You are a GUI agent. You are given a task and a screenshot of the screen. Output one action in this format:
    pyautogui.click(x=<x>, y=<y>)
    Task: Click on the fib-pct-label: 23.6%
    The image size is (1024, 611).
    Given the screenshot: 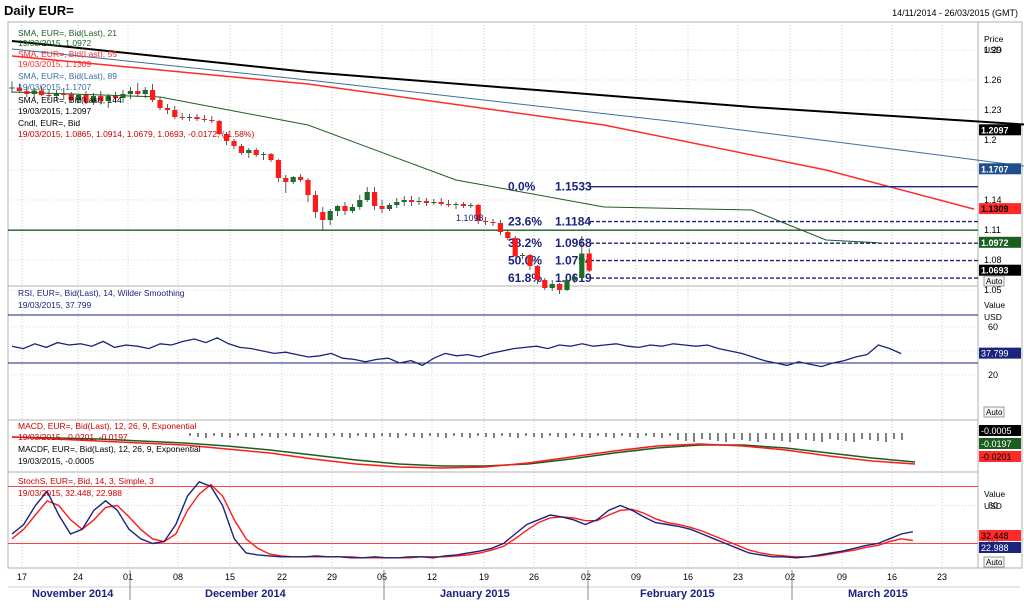 What is the action you would take?
    pyautogui.click(x=525, y=222)
    